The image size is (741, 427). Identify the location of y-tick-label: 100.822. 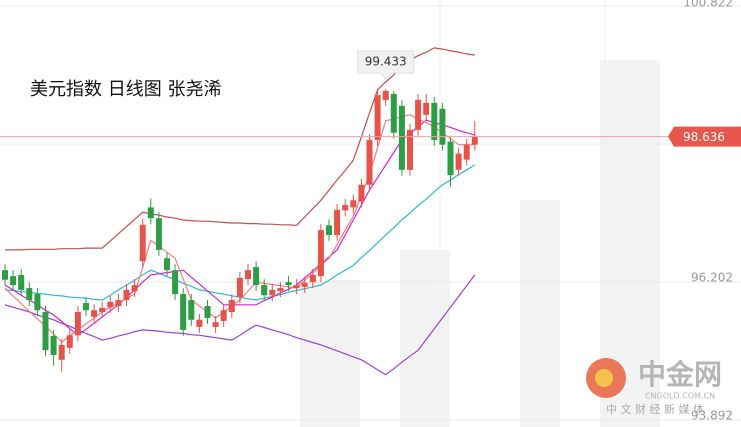
(708, 5).